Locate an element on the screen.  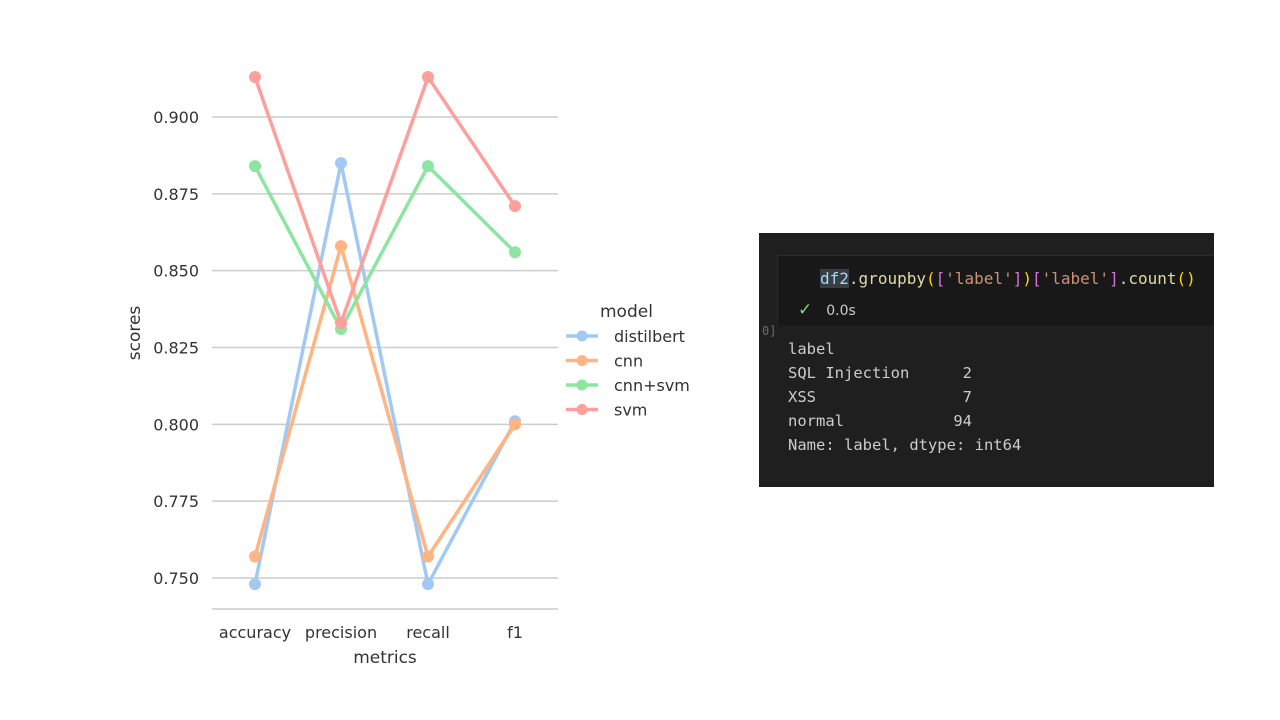
series-cnn is located at coordinates (385, 401).